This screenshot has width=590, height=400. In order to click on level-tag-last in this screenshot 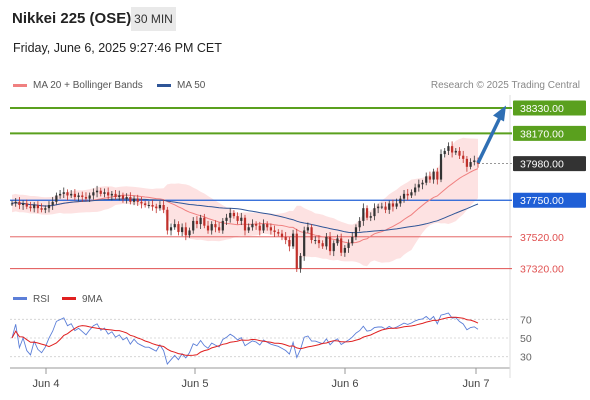, I will do `click(549, 164)`.